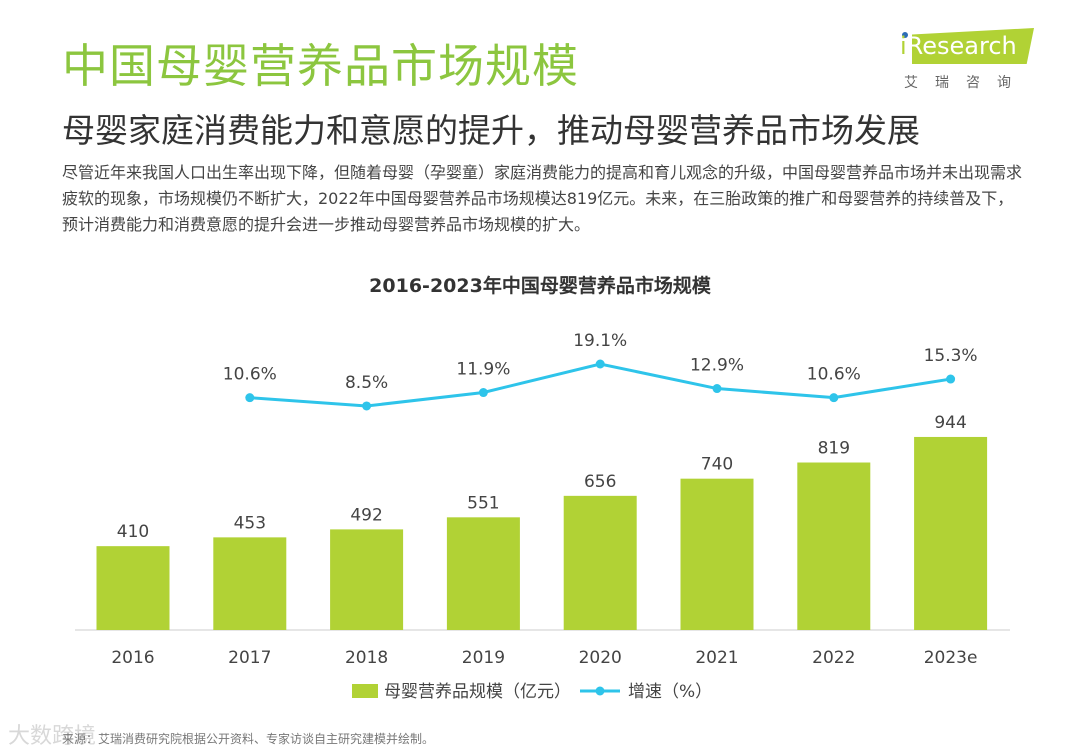  What do you see at coordinates (968, 63) in the screenshot?
I see `iresearch-logo: iResearch 艾瑞咨询` at bounding box center [968, 63].